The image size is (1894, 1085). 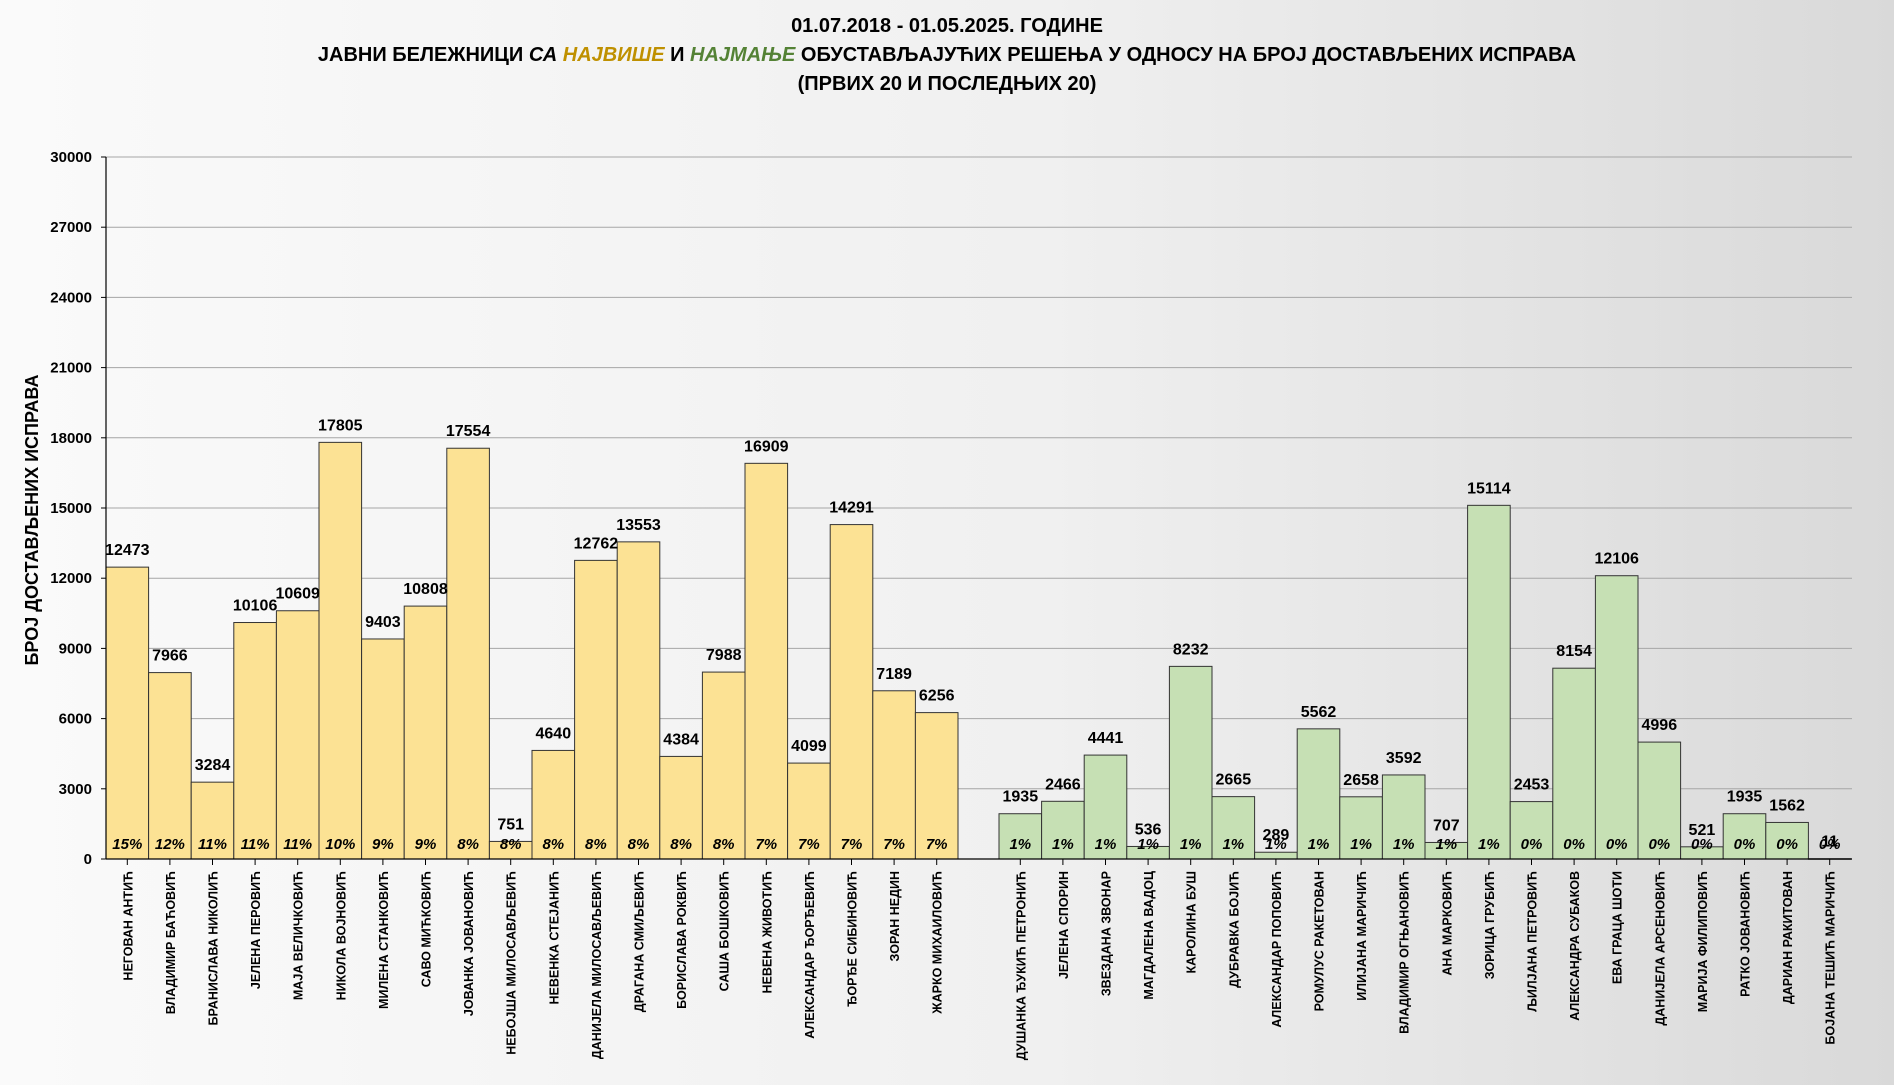 I want to click on value-label: 3592, so click(x=1404, y=758).